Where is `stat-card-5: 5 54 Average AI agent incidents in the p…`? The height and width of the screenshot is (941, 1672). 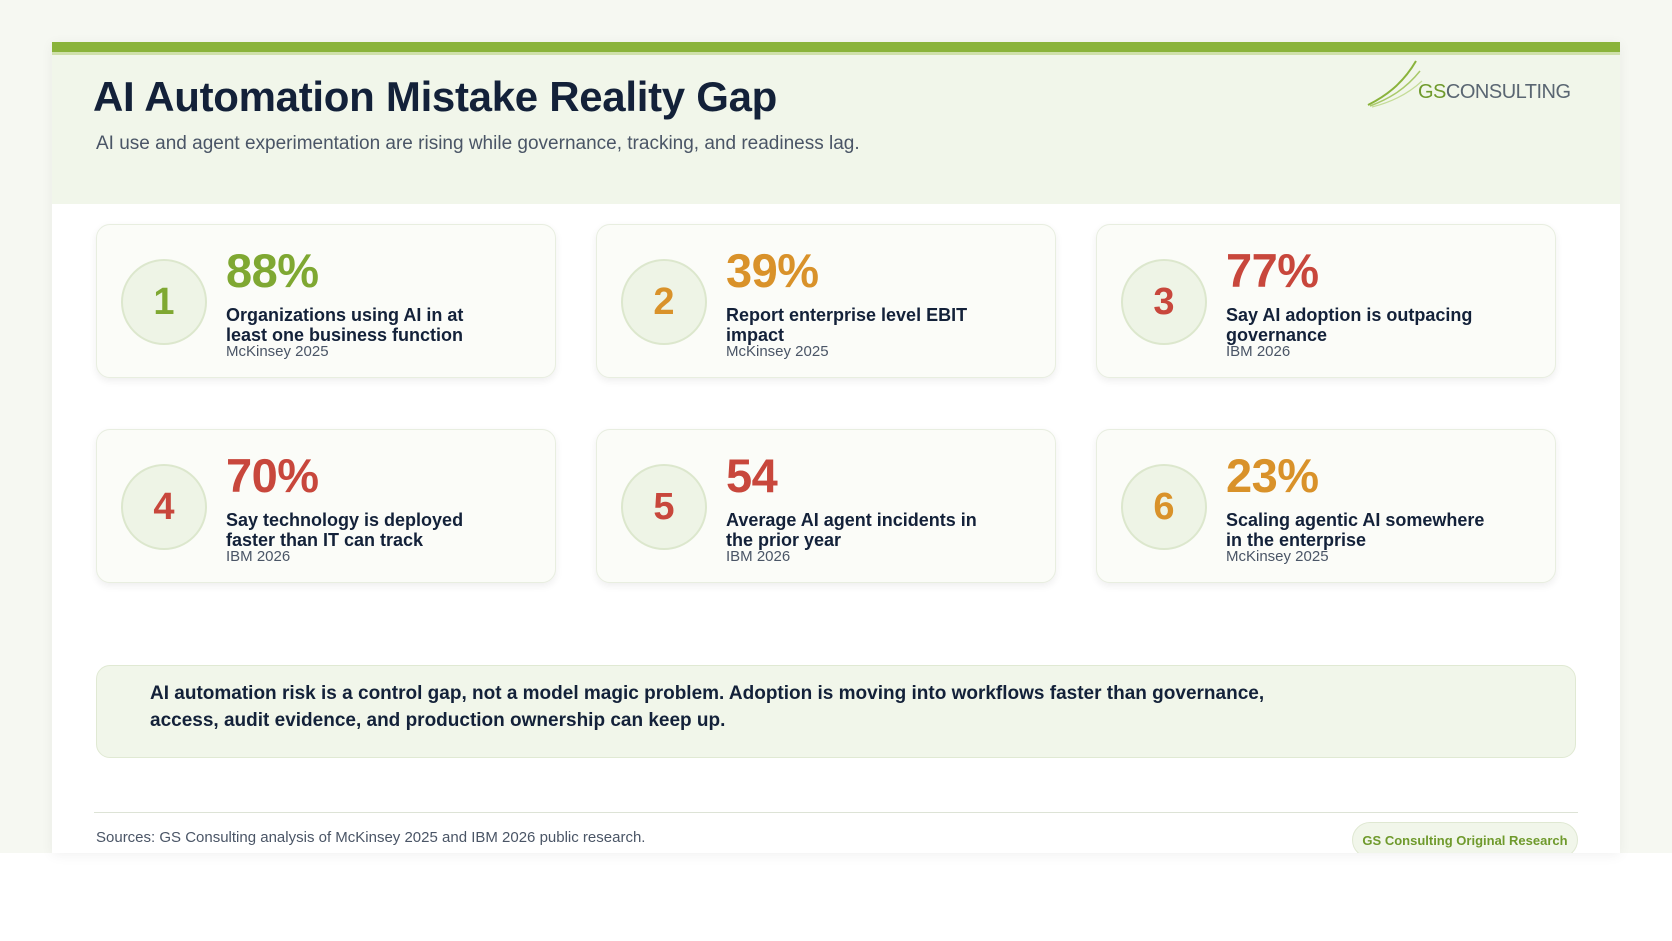
stat-card-5: 5 54 Average AI agent incidents in the p… is located at coordinates (826, 506).